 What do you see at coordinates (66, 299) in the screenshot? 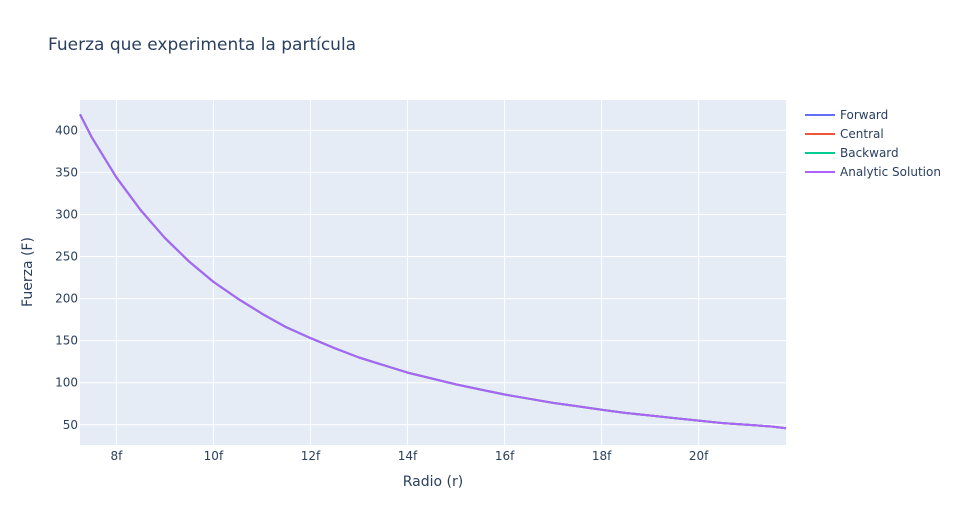
I see `y-tick-label: 200` at bounding box center [66, 299].